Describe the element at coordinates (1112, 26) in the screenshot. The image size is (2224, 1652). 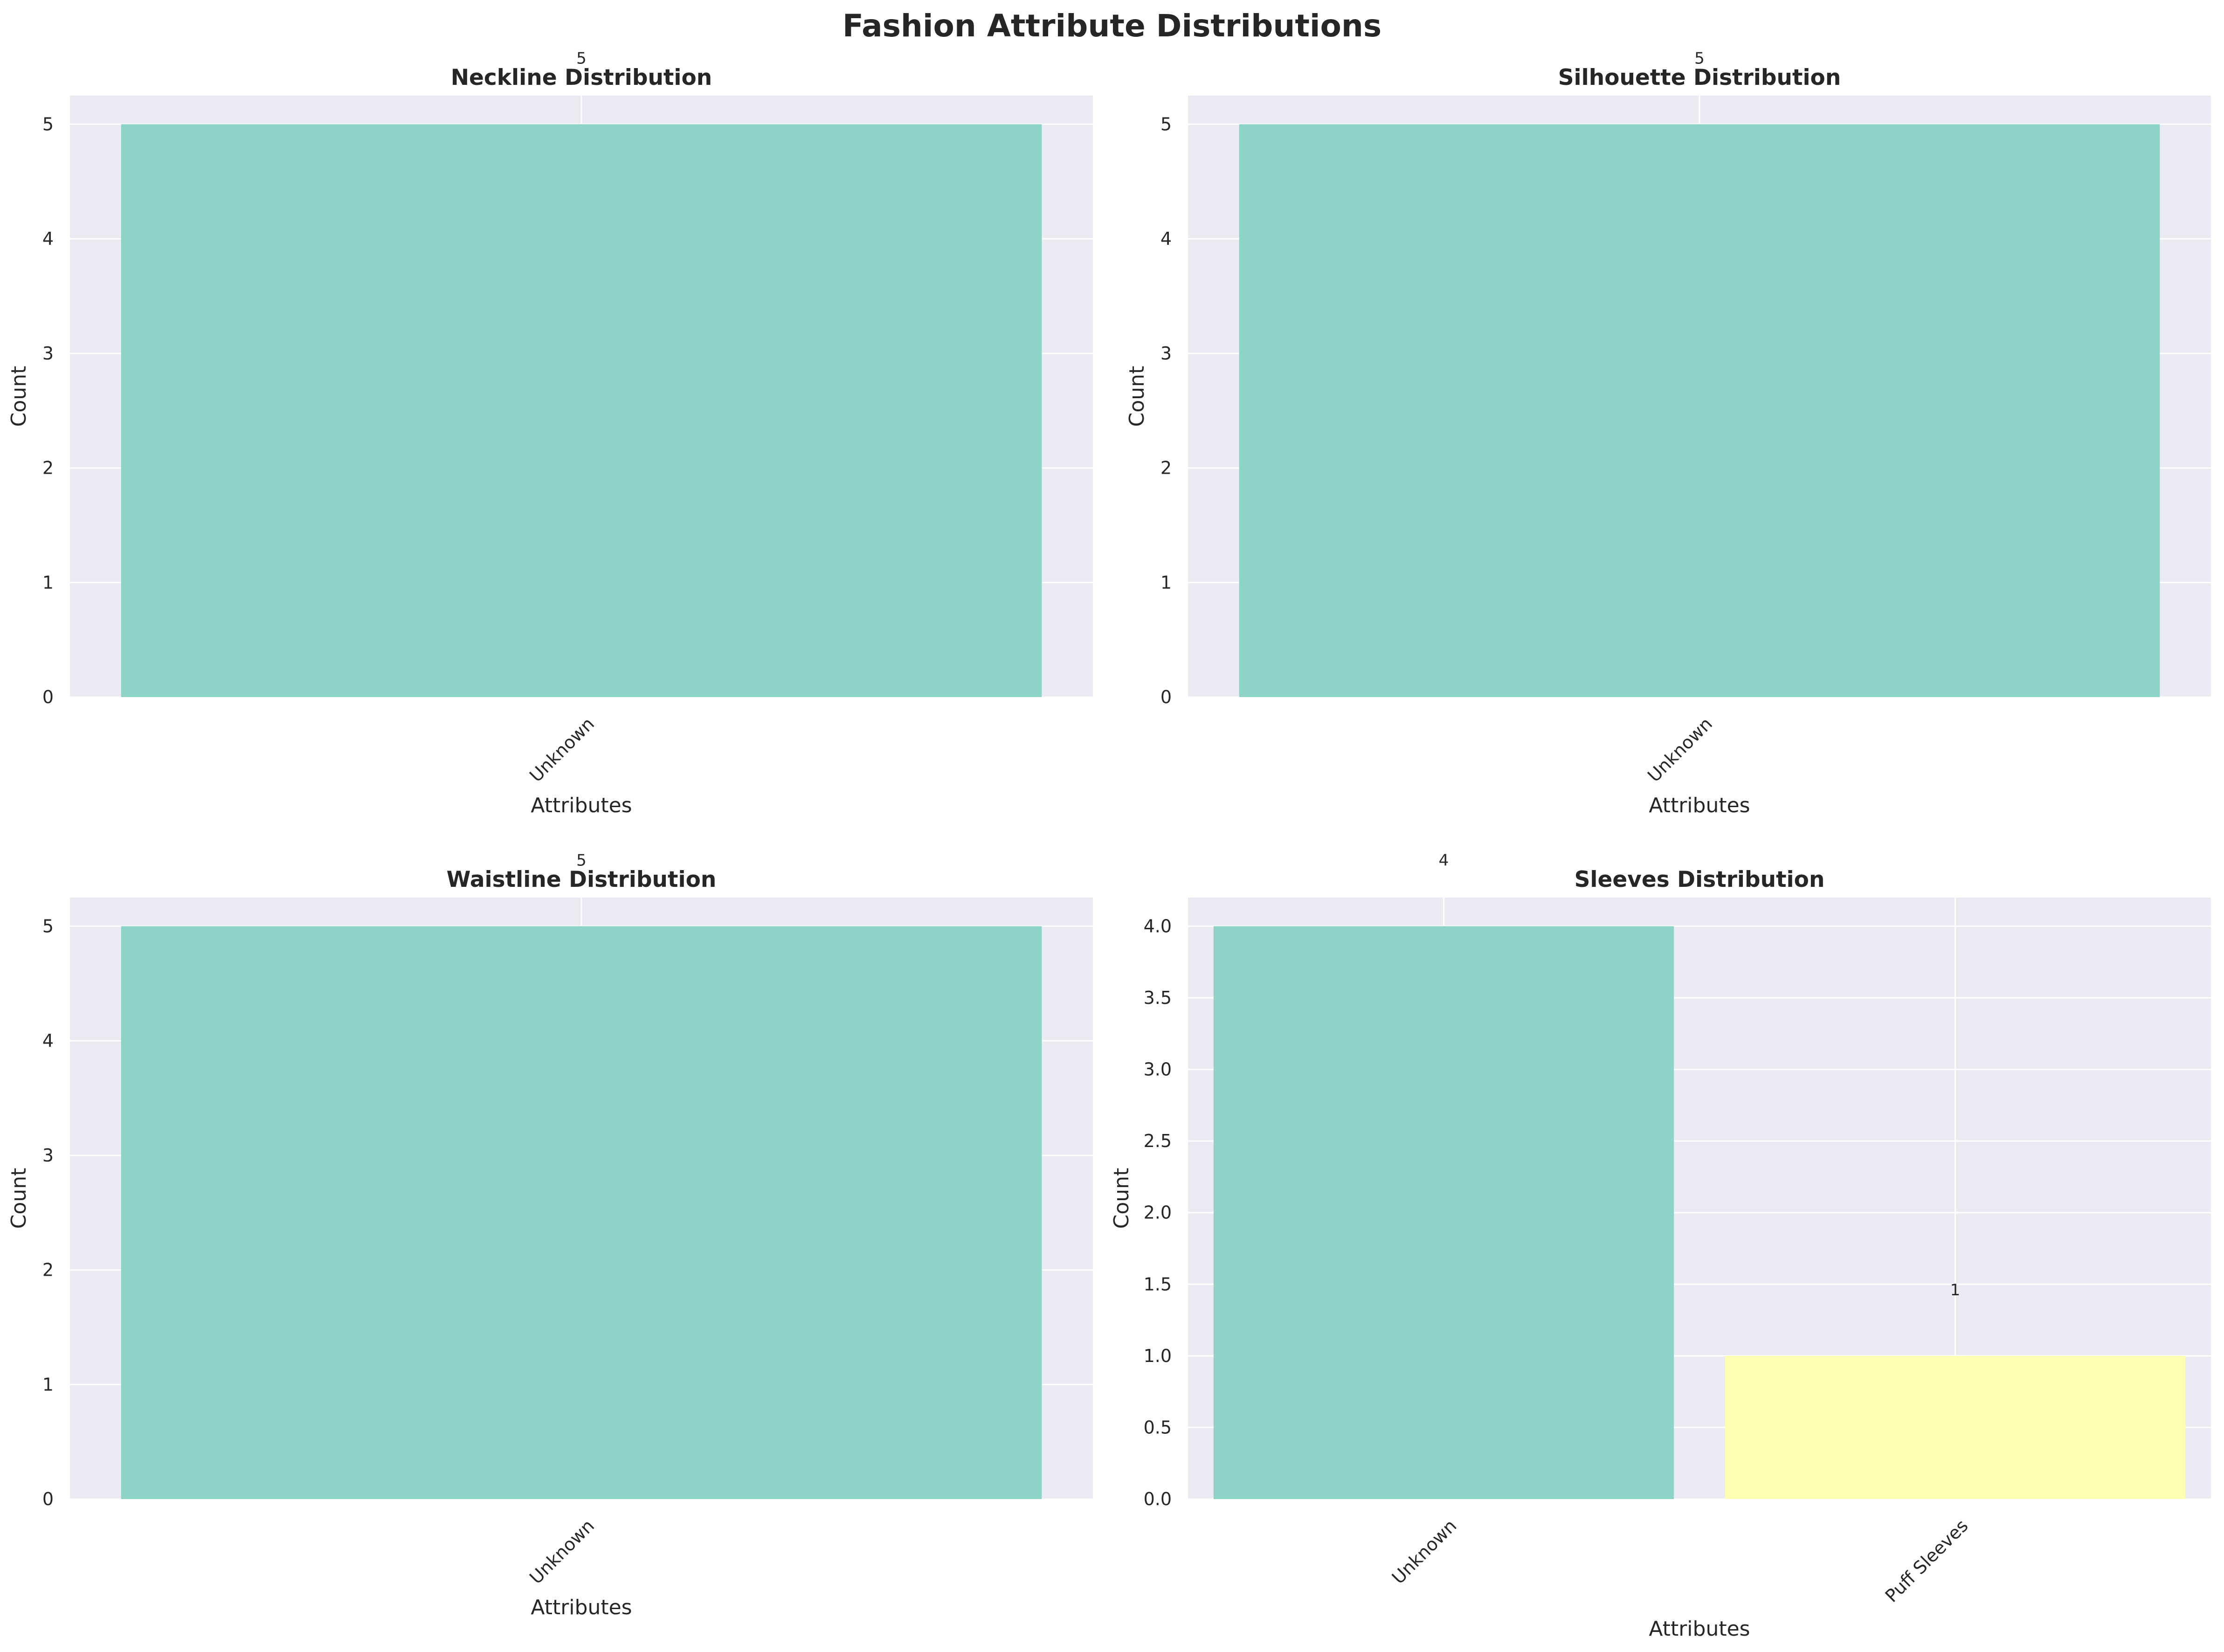
I see `figure-title: Fashion Attribute Distributions` at that location.